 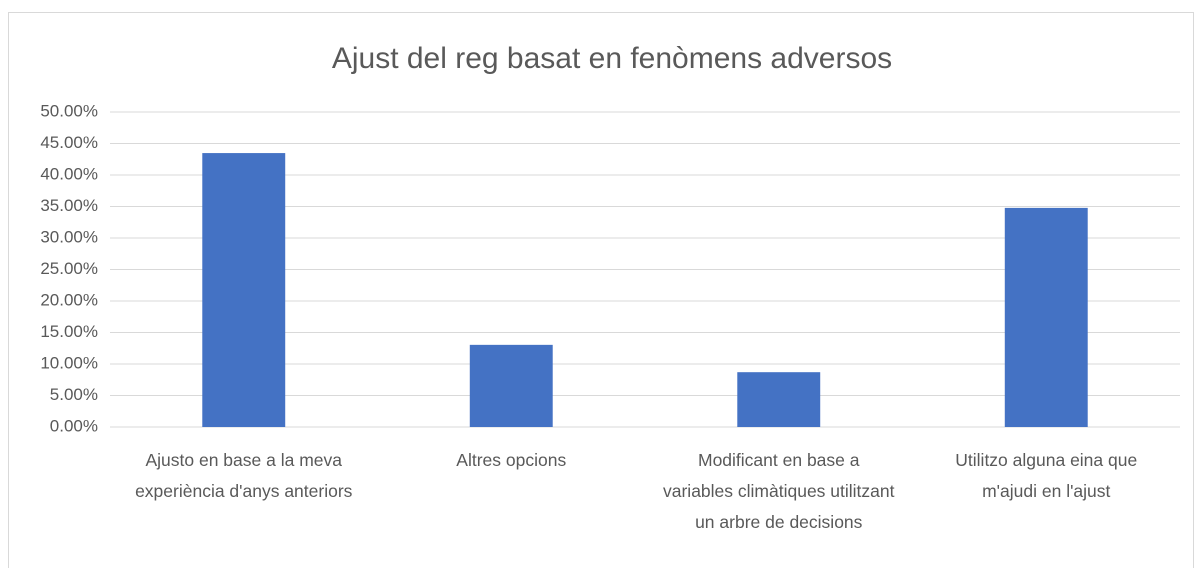 What do you see at coordinates (69, 268) in the screenshot?
I see `y-tick-label: 25.00%` at bounding box center [69, 268].